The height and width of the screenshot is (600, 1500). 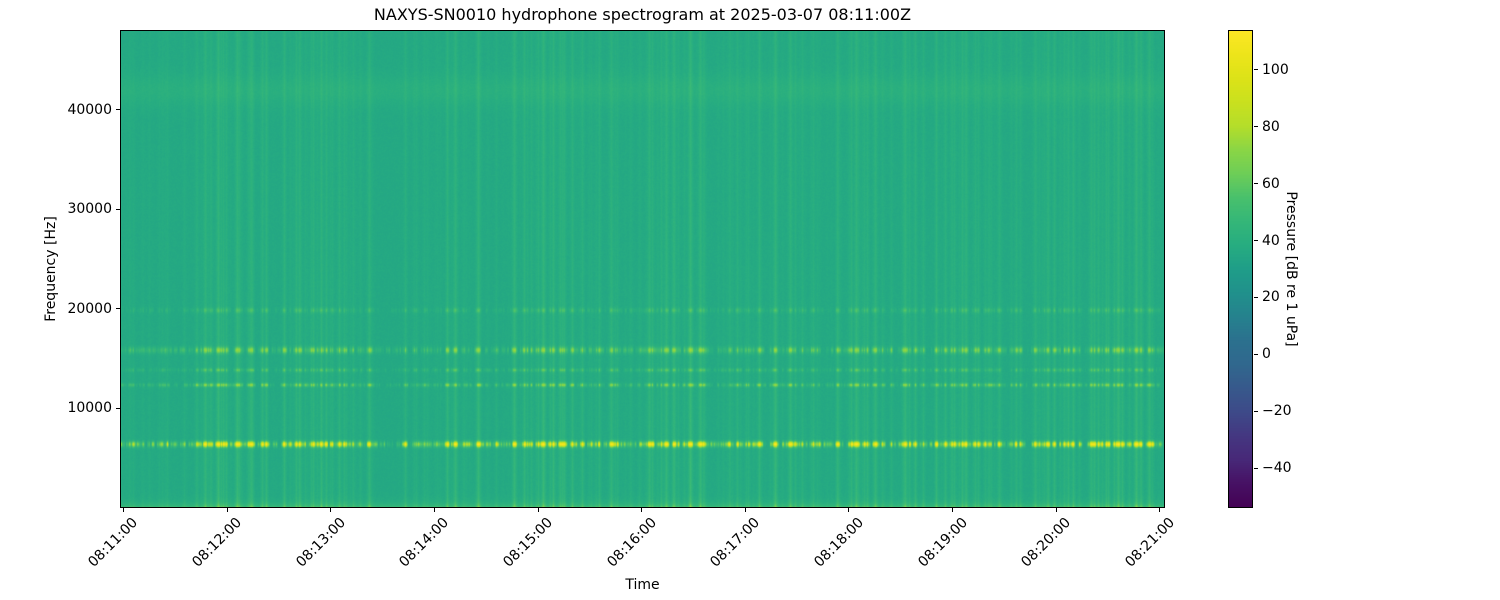 I want to click on colorbar-label: Pressure [dB re 1 uPa], so click(x=1291, y=269).